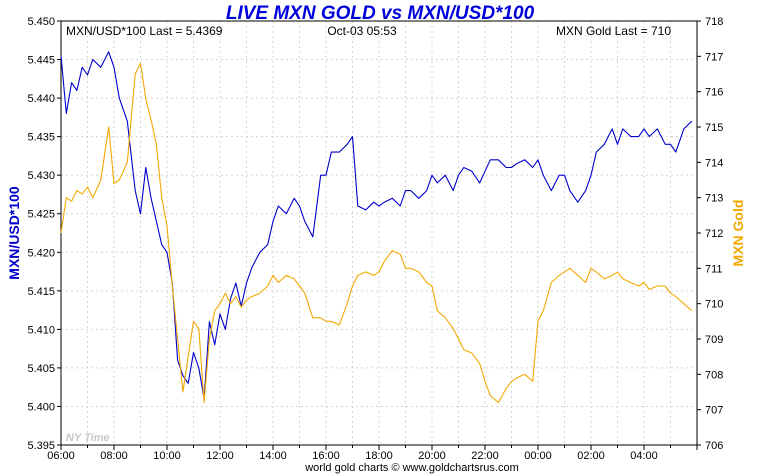 The height and width of the screenshot is (475, 760). I want to click on x-tick-label: 14:00, so click(273, 456).